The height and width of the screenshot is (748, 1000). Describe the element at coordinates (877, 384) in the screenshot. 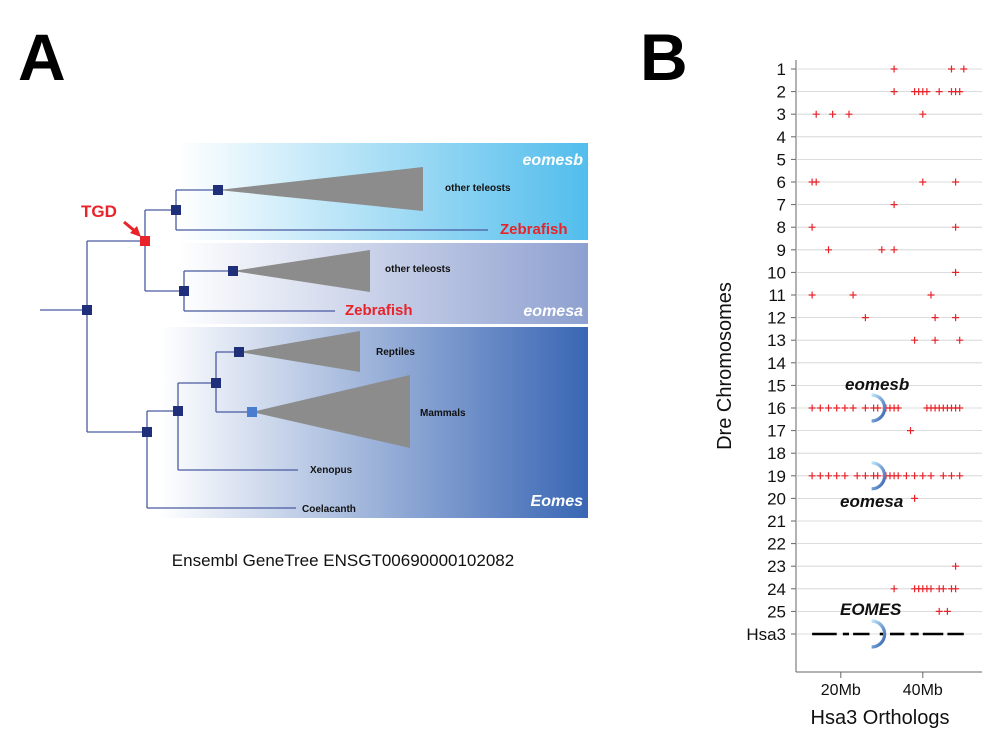

I see `gene-label-eomesb: eomesb` at that location.